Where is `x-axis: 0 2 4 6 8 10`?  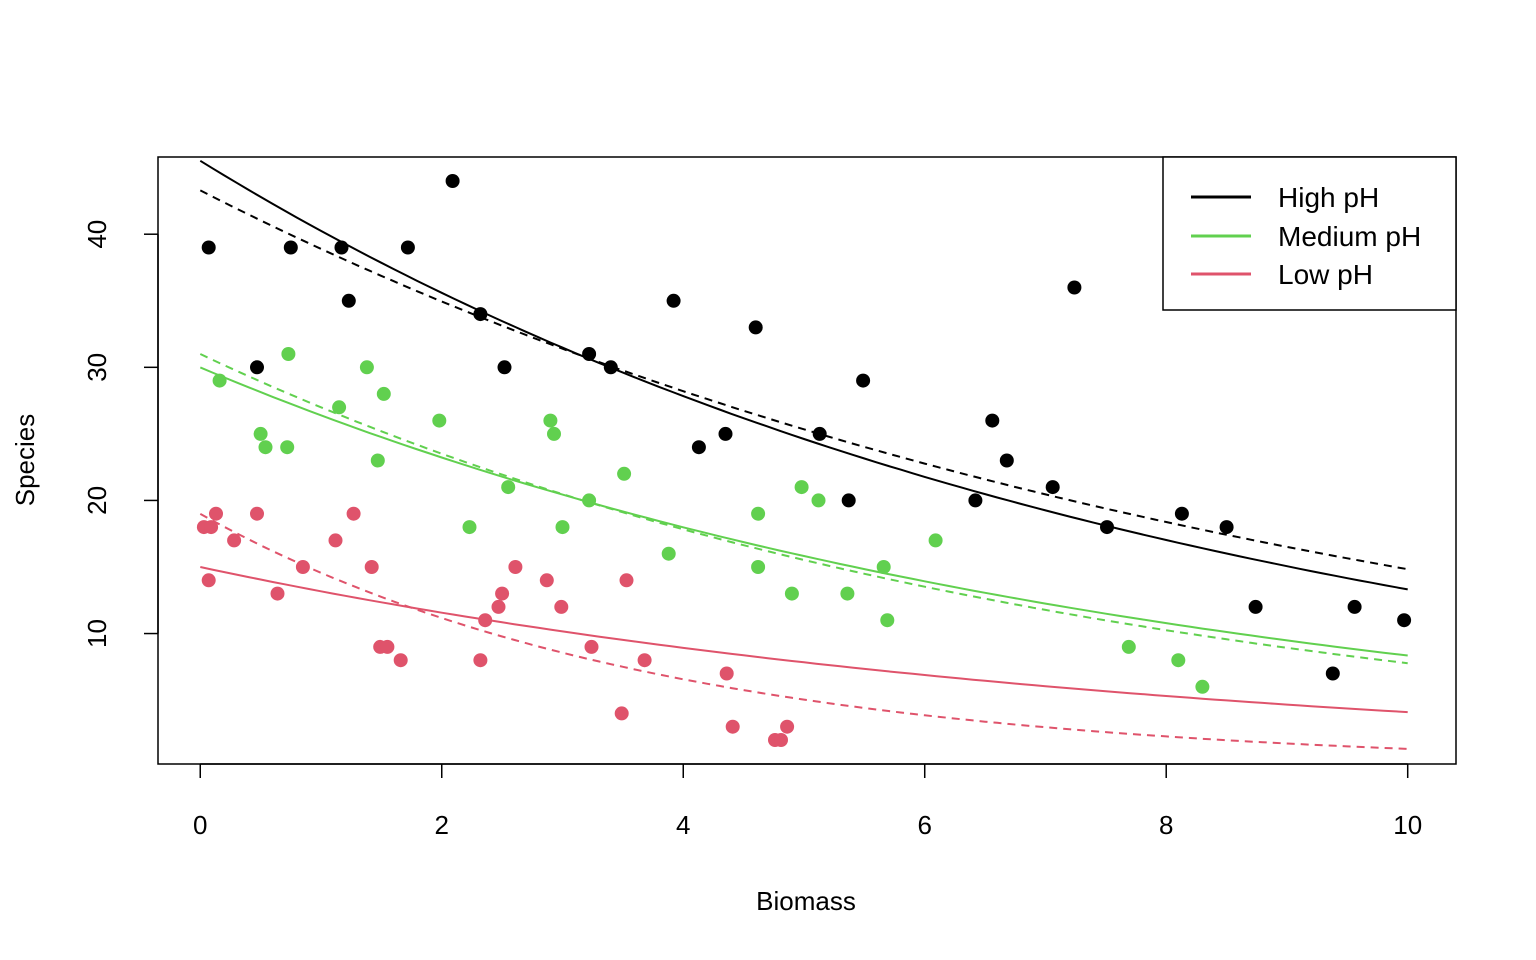
x-axis: 0 2 4 6 8 10 is located at coordinates (807, 801).